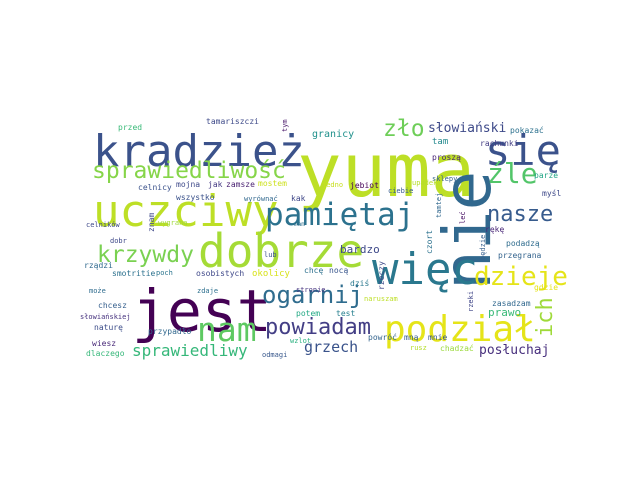 The width and height of the screenshot is (640, 480). Describe the element at coordinates (299, 224) in the screenshot. I see `word-mam: mam` at that location.